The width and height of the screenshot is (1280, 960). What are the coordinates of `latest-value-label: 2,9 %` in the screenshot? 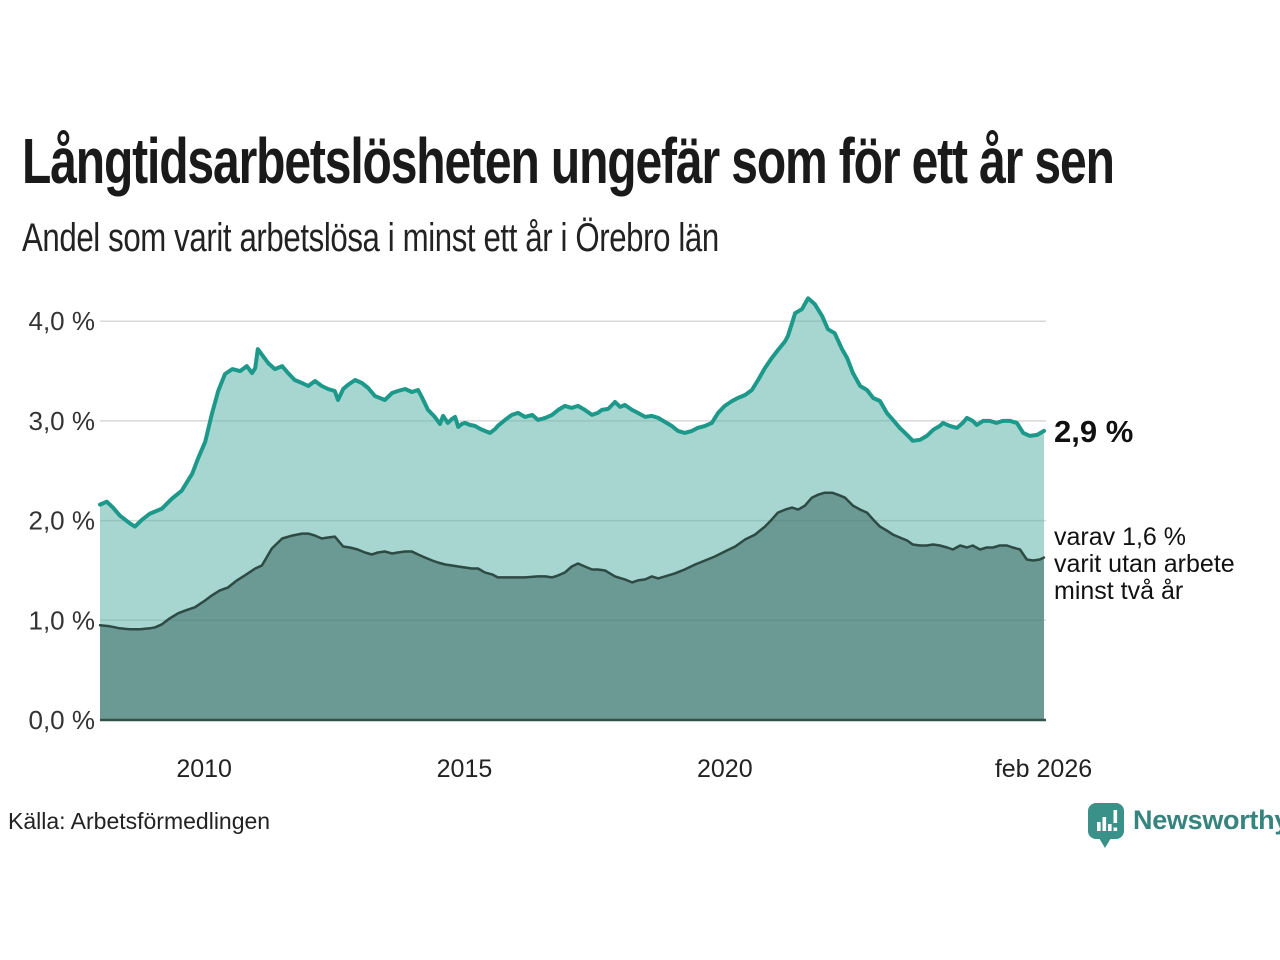 It's located at (1094, 431).